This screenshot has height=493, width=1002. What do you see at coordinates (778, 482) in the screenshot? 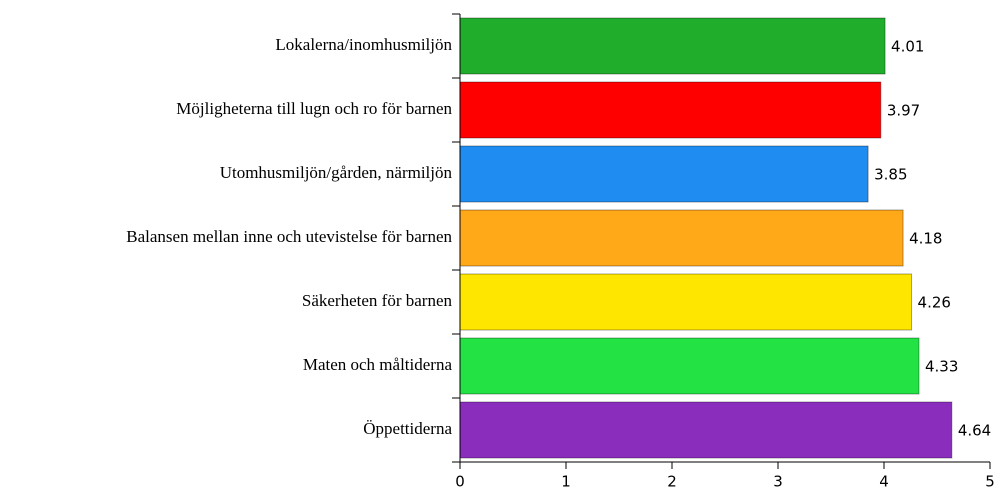
I see `x-tick-label: 3` at bounding box center [778, 482].